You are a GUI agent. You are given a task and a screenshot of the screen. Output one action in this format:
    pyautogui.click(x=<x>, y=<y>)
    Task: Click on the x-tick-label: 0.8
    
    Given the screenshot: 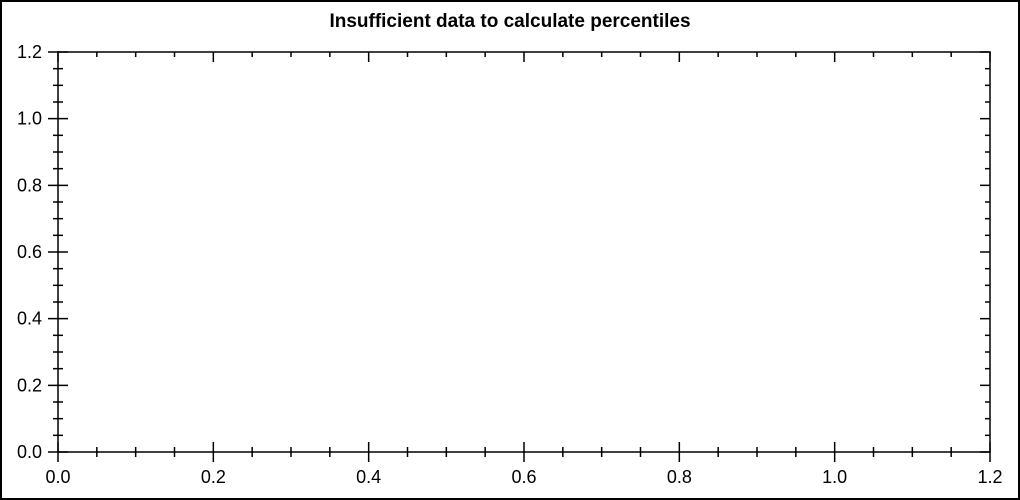 What is the action you would take?
    pyautogui.click(x=679, y=477)
    